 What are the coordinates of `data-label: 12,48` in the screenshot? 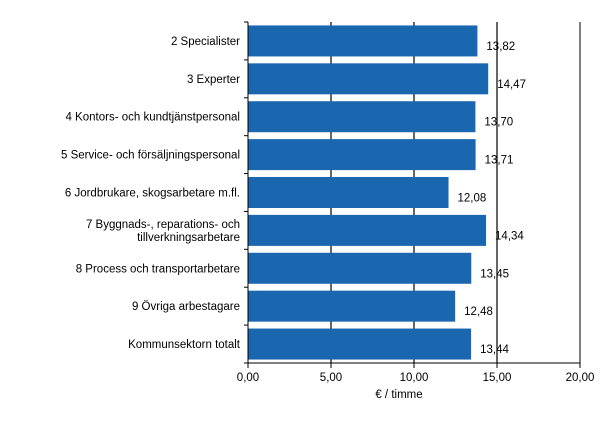 It's located at (478, 312).